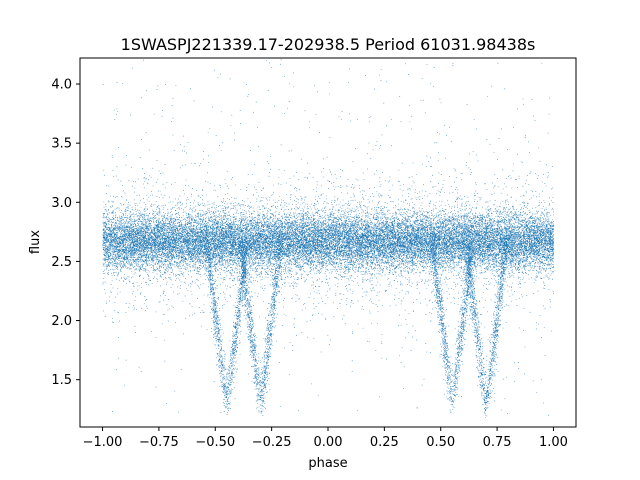 The height and width of the screenshot is (480, 640). I want to click on y-axis-label: flux, so click(35, 242).